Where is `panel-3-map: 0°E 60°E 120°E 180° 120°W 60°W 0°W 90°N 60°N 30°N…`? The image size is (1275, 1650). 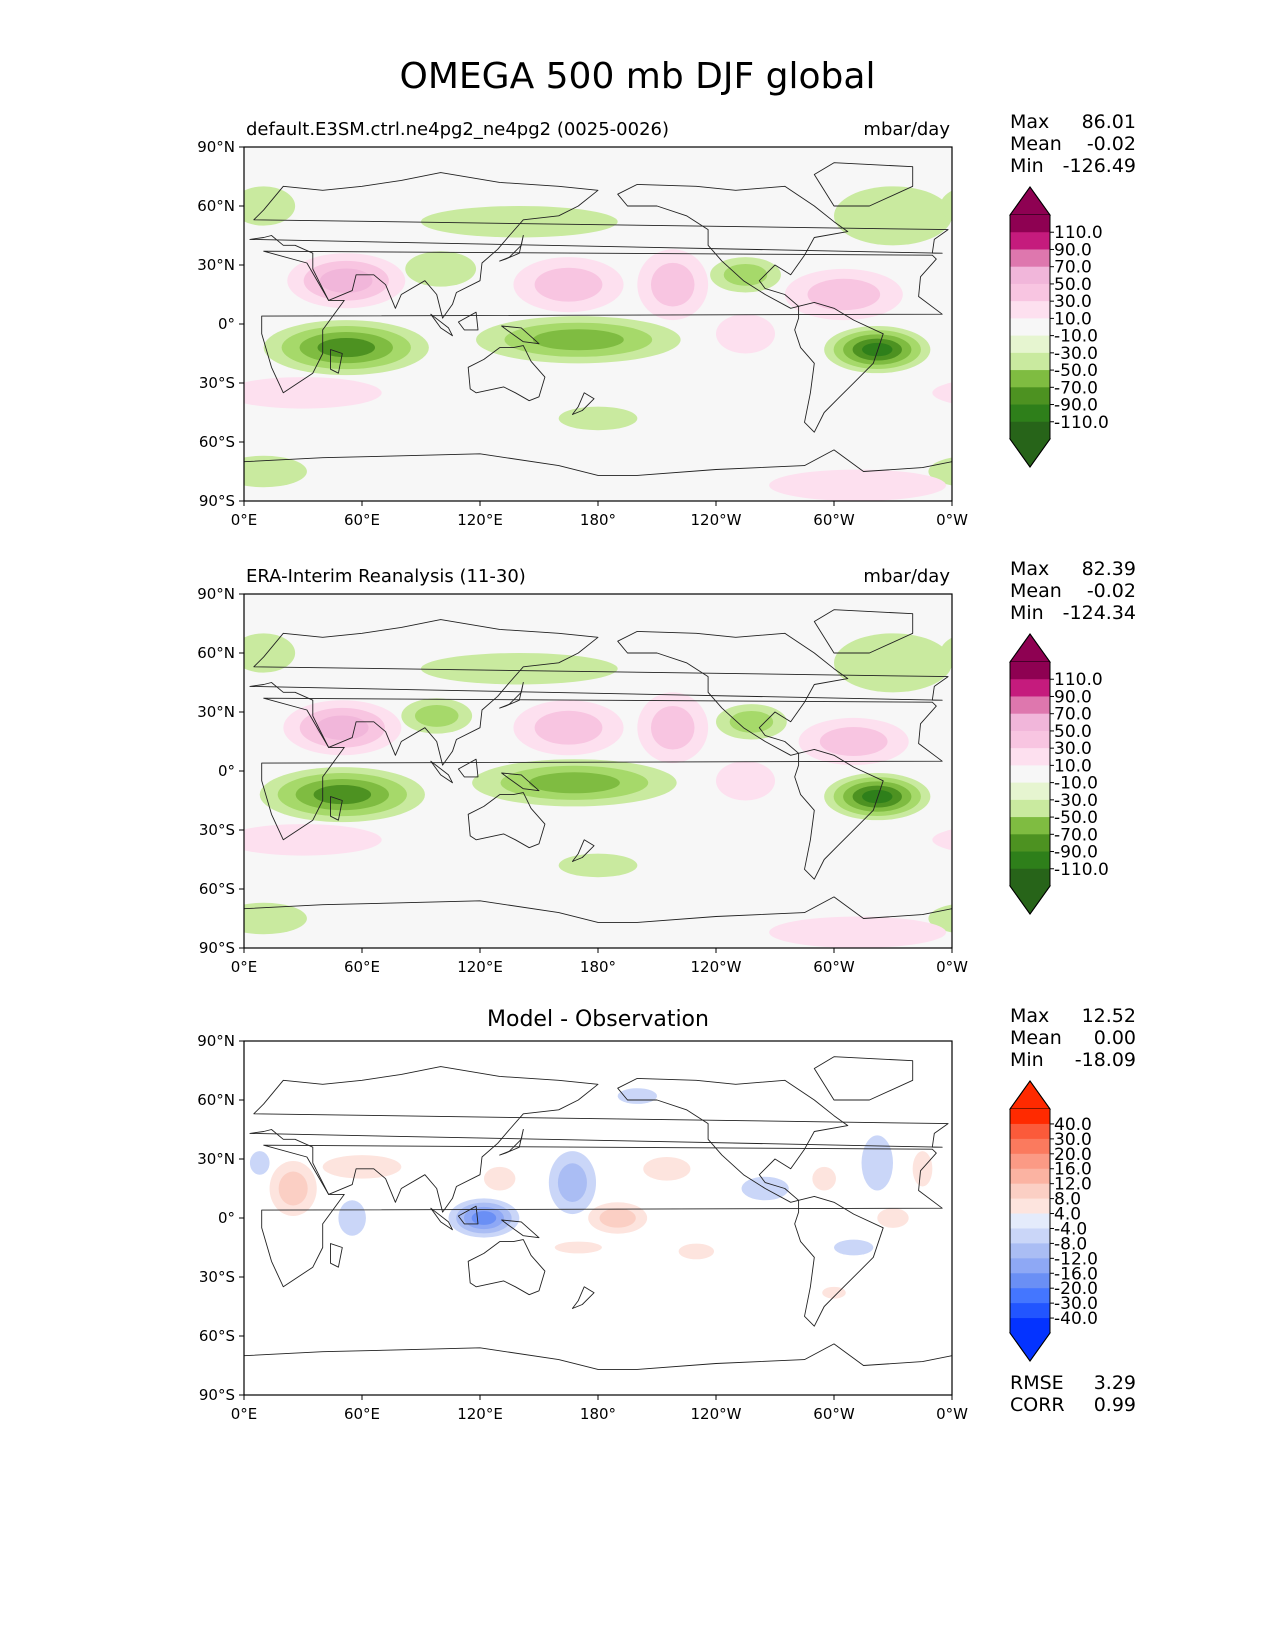
panel-3-map: 0°E 60°E 120°E 180° 120°W 60°W 0°W 90°N 60°N 30°N… is located at coordinates (582, 1227).